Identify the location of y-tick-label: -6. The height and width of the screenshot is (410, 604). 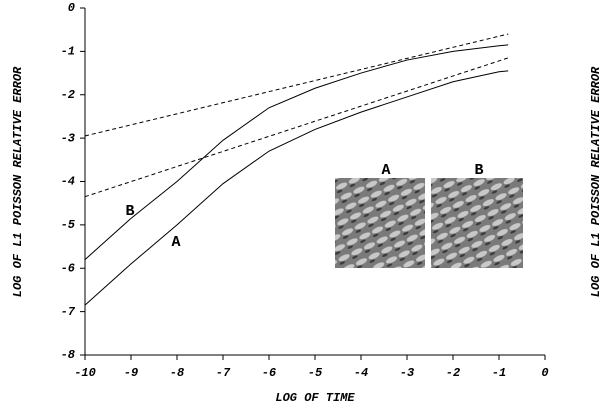
(68, 268).